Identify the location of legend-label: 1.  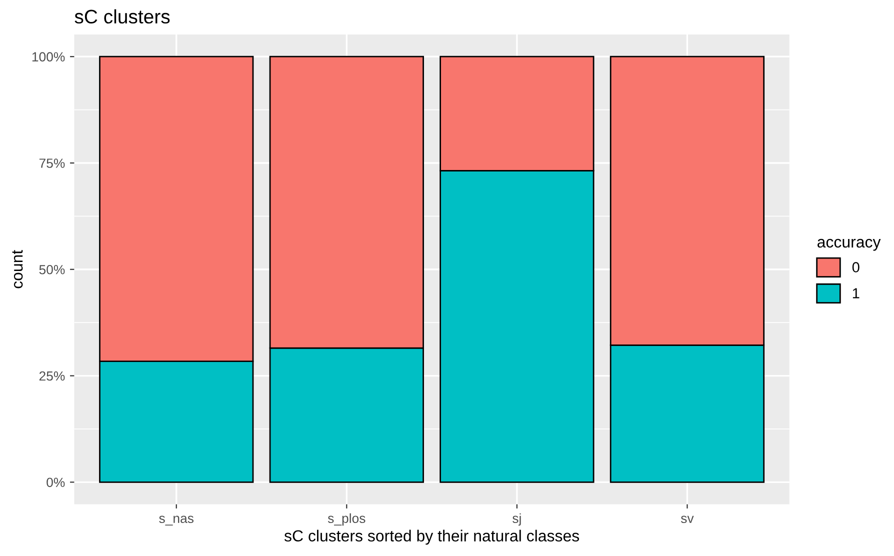
(856, 293).